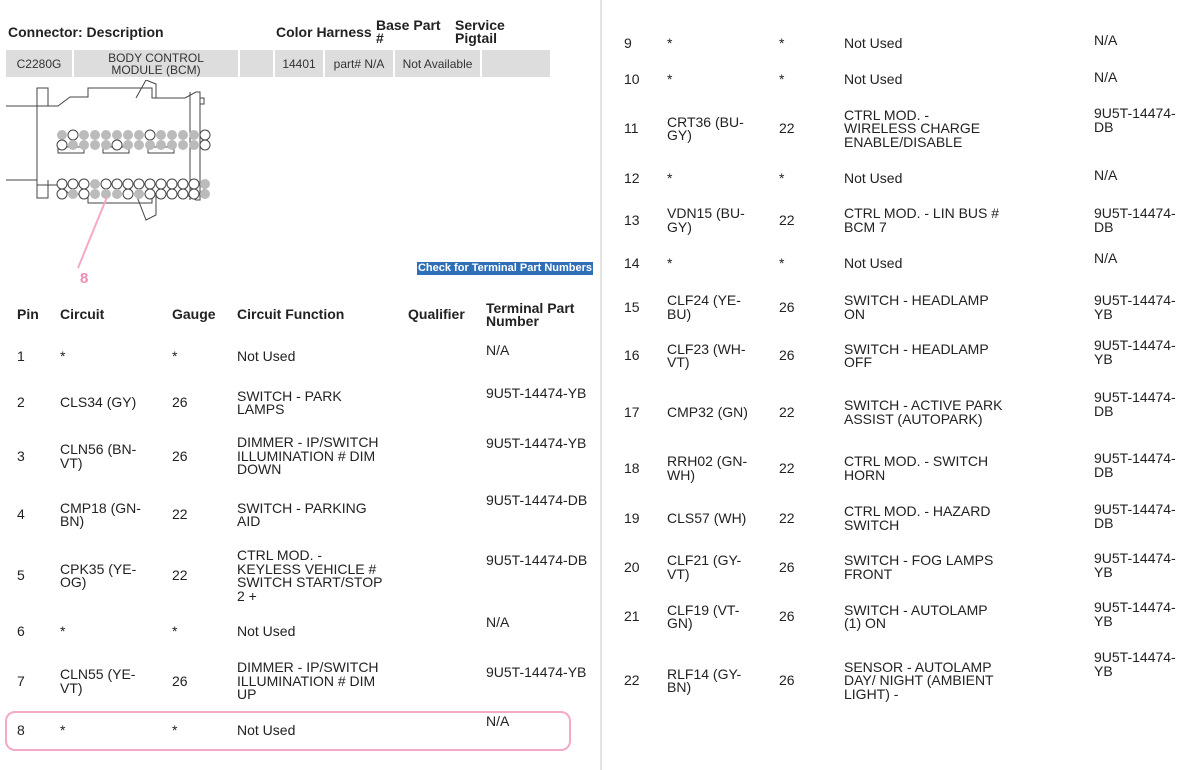 This screenshot has height=770, width=1200. Describe the element at coordinates (505, 268) in the screenshot. I see `check-terminal-part-numbers-button: Check for Terminal Part Numbers` at that location.